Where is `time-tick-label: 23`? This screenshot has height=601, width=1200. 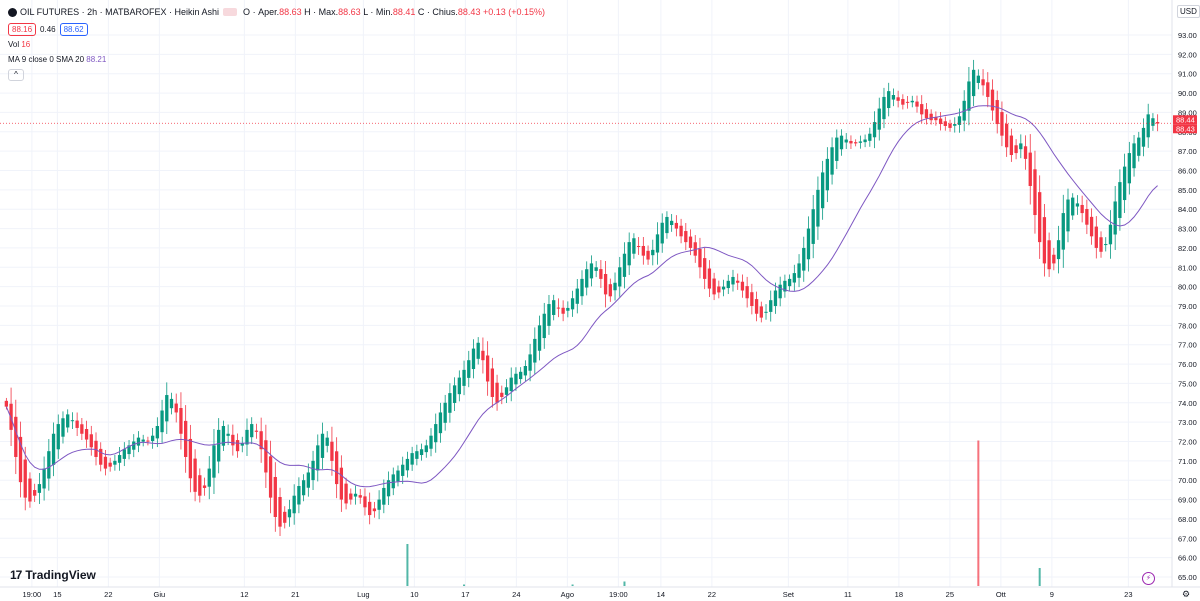
time-tick-label: 23 is located at coordinates (1128, 594).